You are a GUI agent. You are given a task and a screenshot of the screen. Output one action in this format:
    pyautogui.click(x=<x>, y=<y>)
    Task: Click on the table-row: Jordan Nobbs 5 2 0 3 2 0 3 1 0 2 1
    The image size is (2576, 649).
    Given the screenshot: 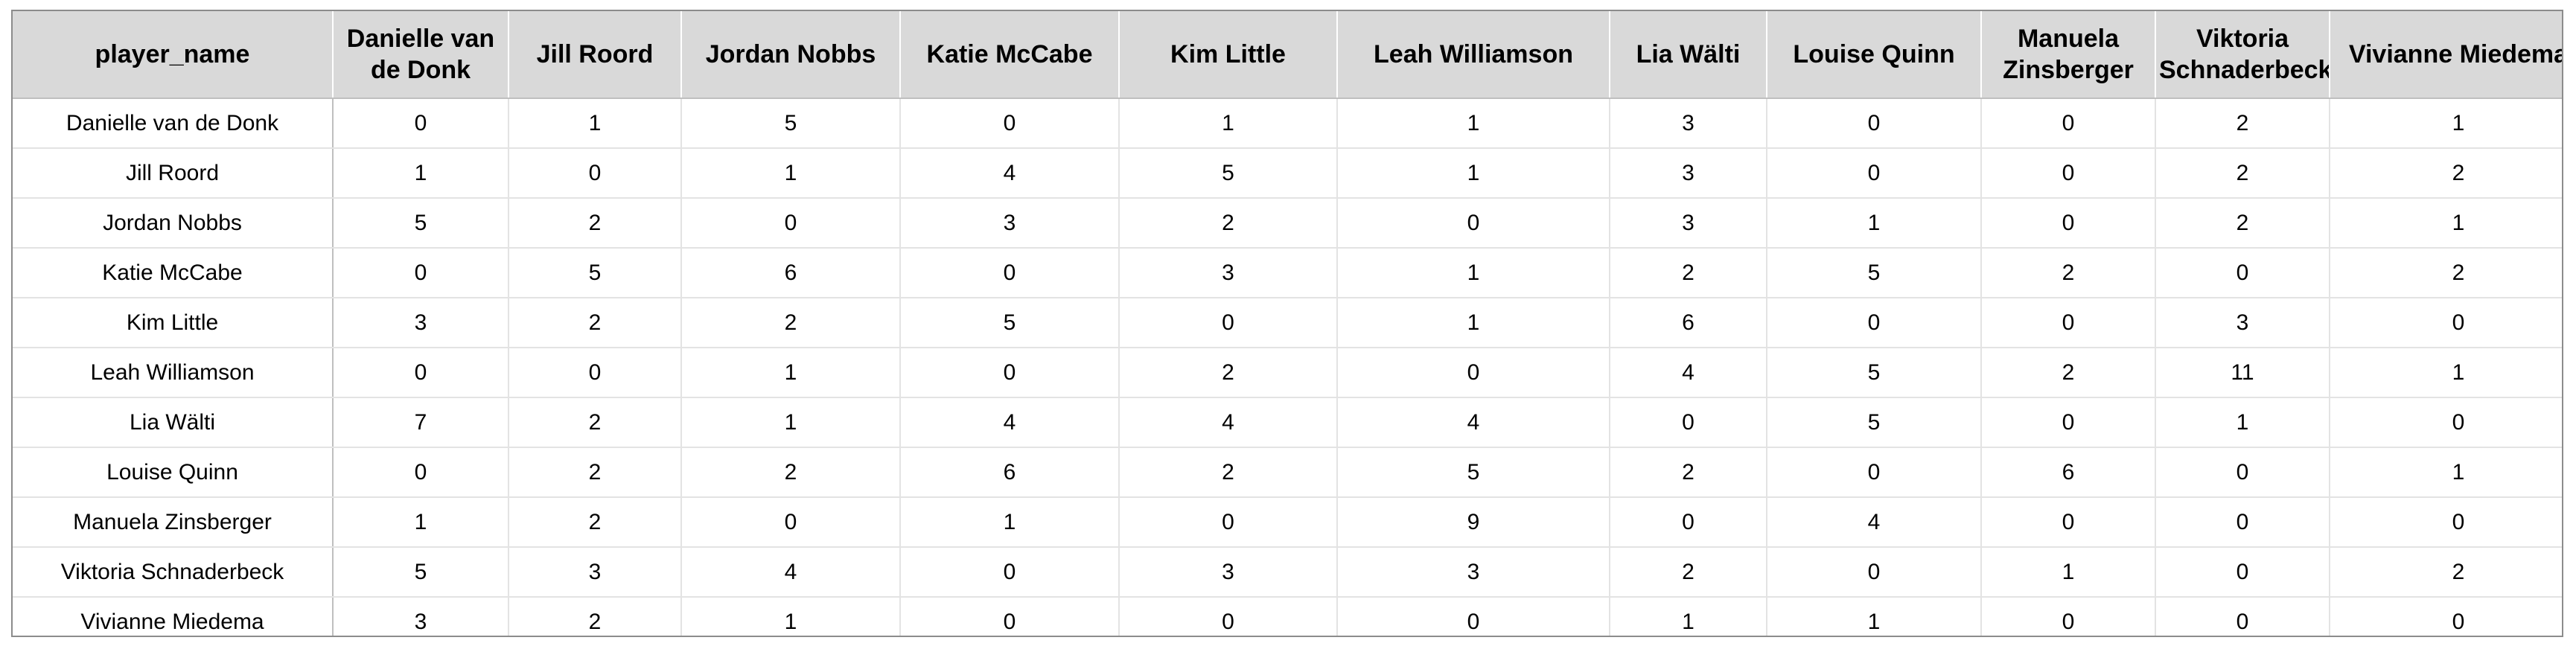 What is the action you would take?
    pyautogui.click(x=1287, y=223)
    